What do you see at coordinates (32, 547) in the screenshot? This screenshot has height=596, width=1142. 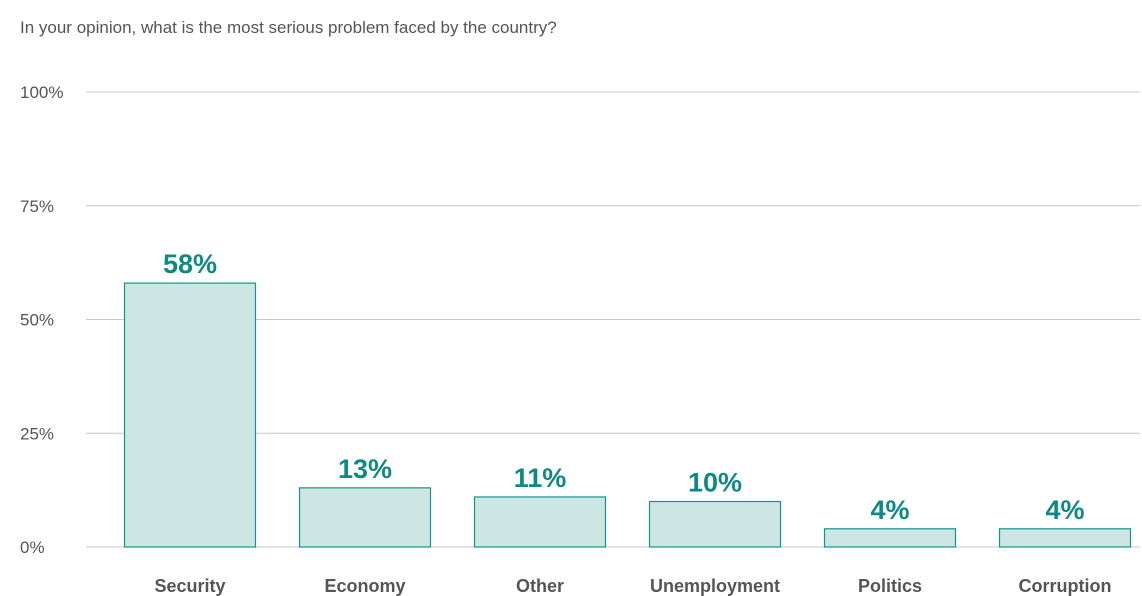 I see `y-tick-label: 0%` at bounding box center [32, 547].